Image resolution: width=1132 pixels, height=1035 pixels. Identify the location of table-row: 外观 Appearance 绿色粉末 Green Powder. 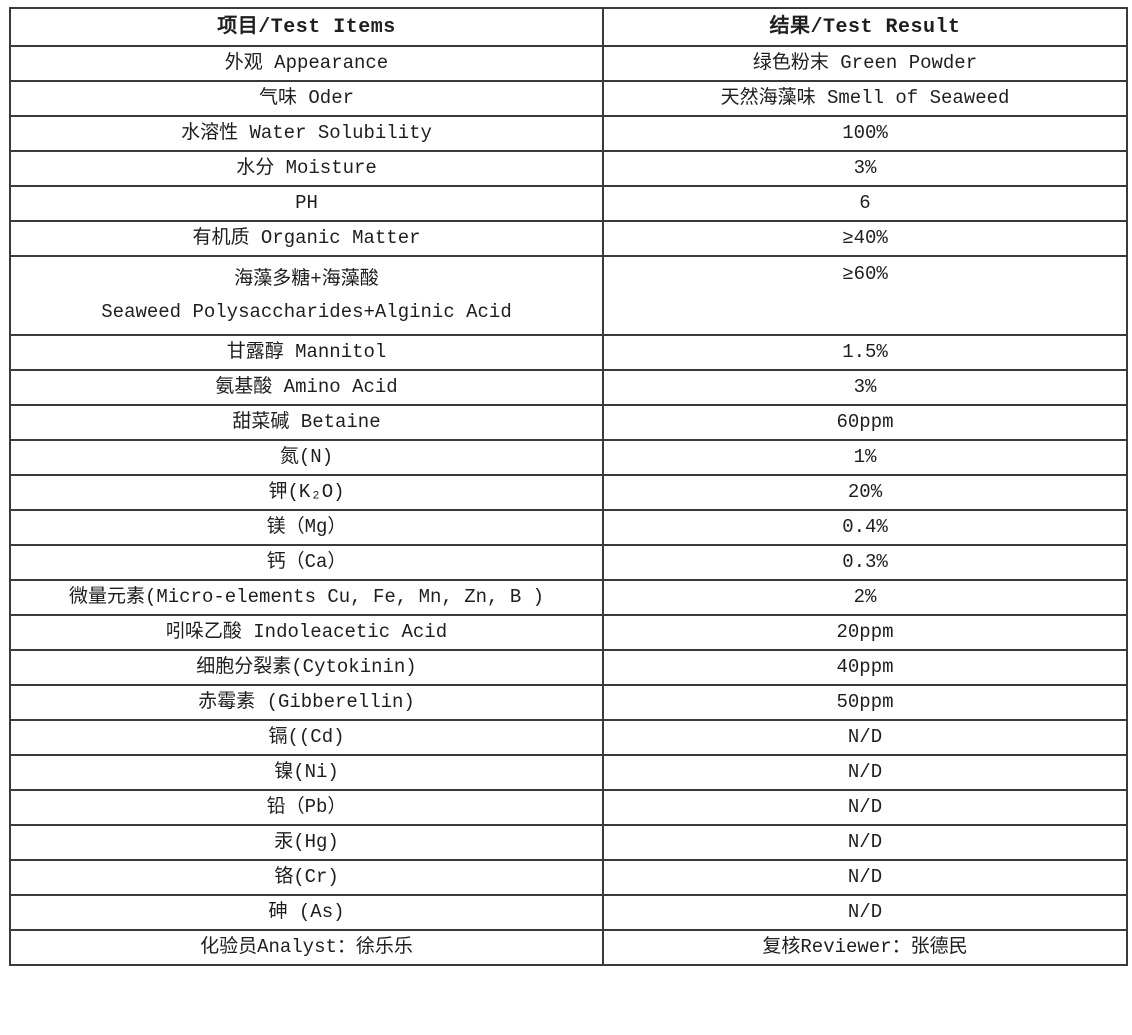
(568, 63).